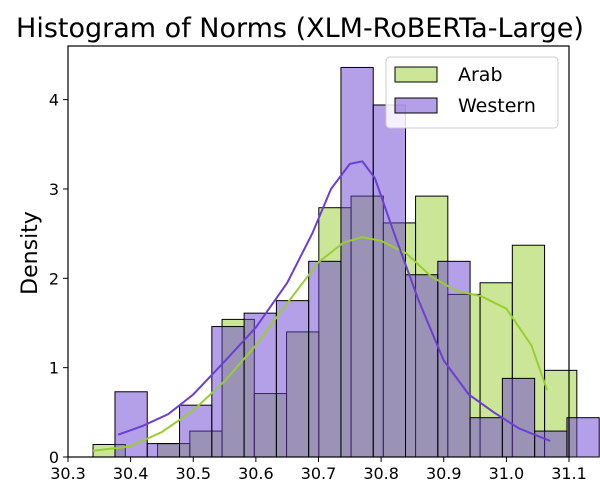  What do you see at coordinates (300, 28) in the screenshot?
I see `chart-title: Histogram of Norms (XLM-RoBERTa-Large)` at bounding box center [300, 28].